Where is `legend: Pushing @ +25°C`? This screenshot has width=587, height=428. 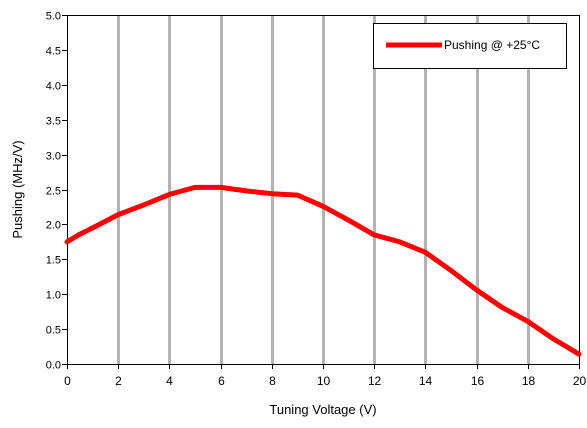 legend: Pushing @ +25°C is located at coordinates (470, 46).